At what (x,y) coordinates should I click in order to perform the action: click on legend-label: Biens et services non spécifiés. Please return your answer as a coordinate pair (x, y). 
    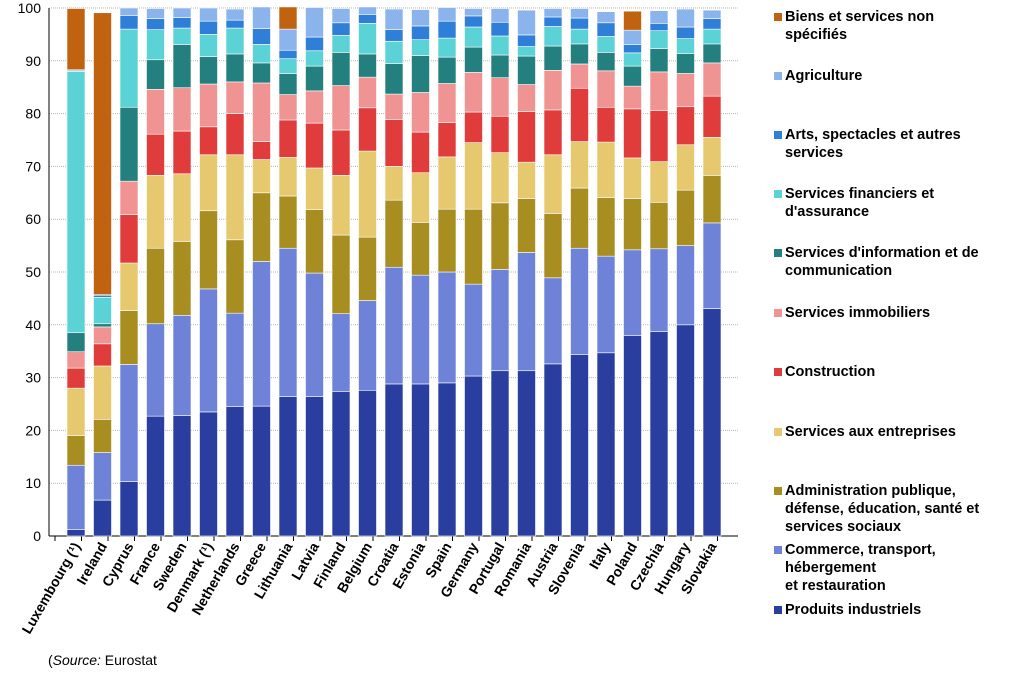
    Looking at the image, I should click on (860, 26).